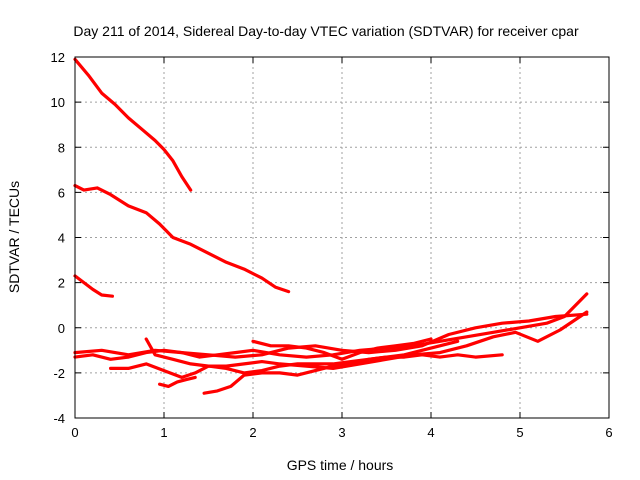 The width and height of the screenshot is (640, 480). I want to click on x-tick-label: 1, so click(163, 432).